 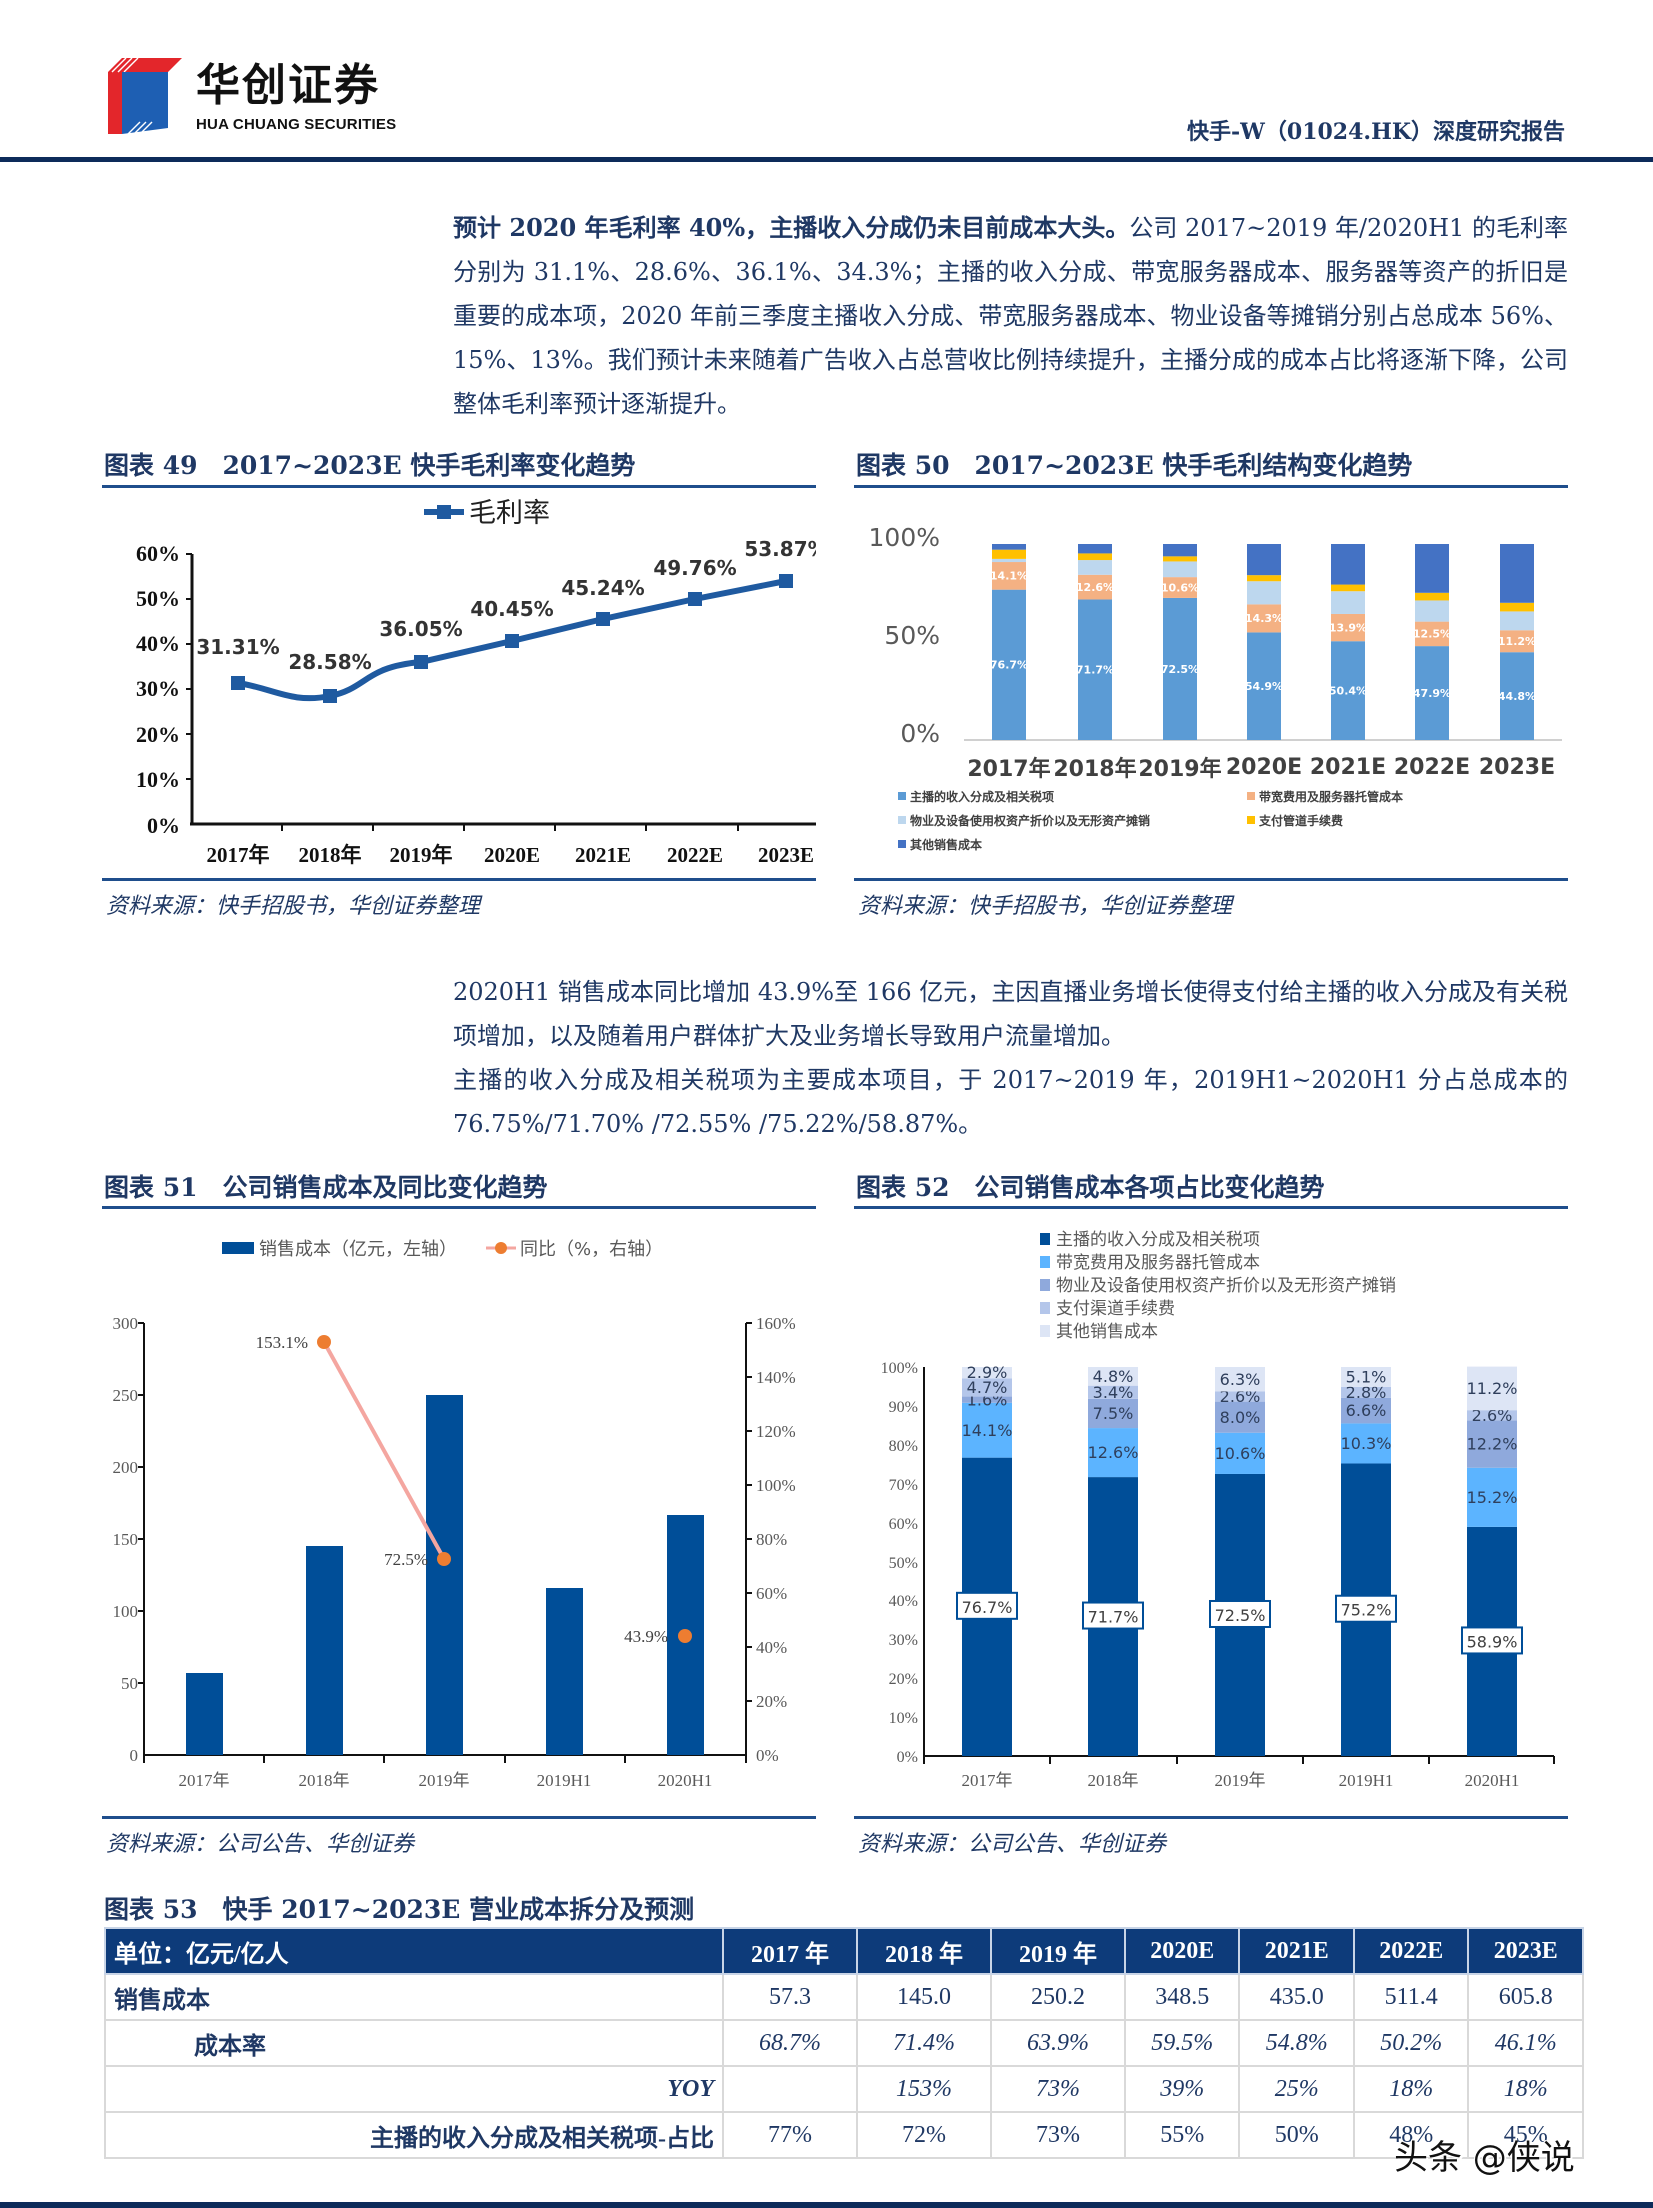 What do you see at coordinates (1058, 2135) in the screenshot?
I see `cell: 73%` at bounding box center [1058, 2135].